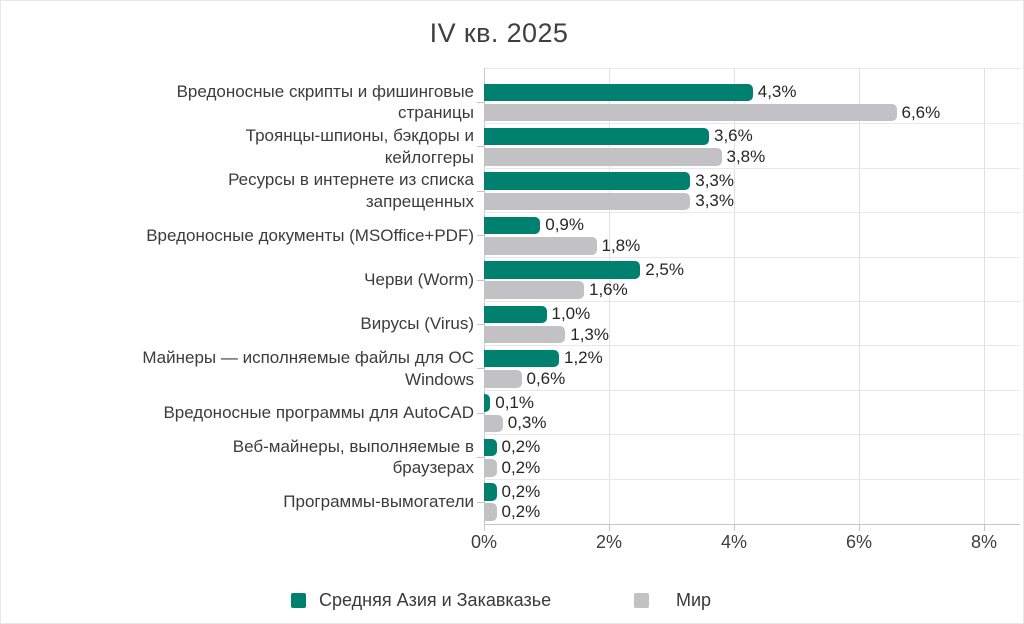 The image size is (1024, 624). I want to click on value-label: 0,3%, so click(527, 423).